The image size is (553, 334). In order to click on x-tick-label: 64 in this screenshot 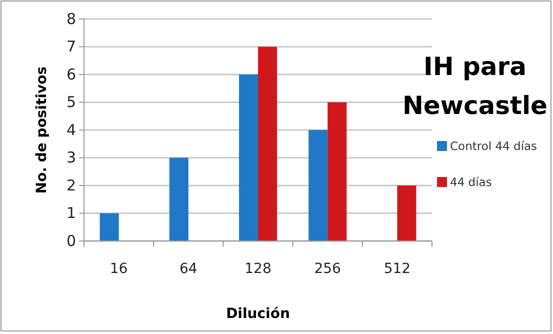, I will do `click(188, 268)`.